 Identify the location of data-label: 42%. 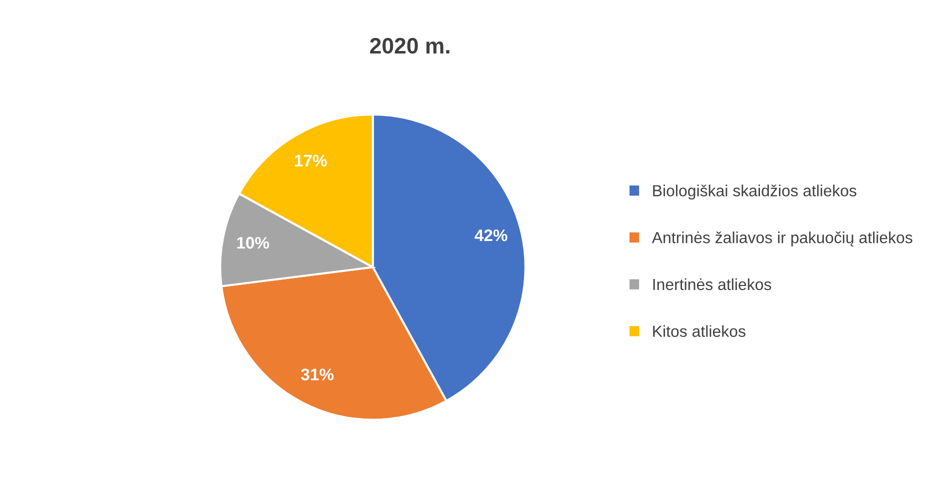
(491, 235).